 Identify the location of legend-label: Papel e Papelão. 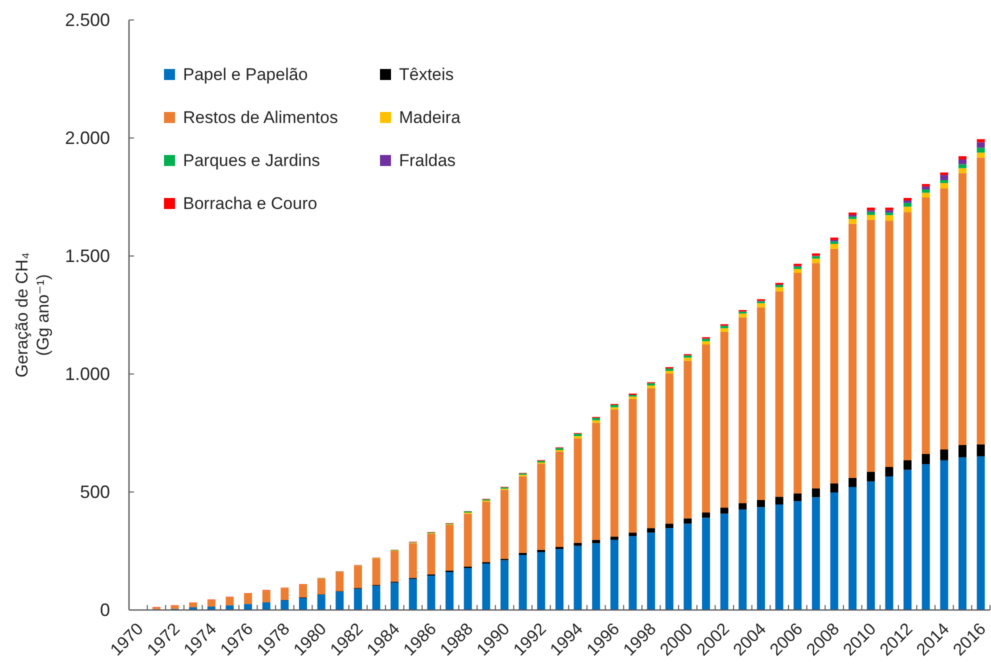
(245, 74).